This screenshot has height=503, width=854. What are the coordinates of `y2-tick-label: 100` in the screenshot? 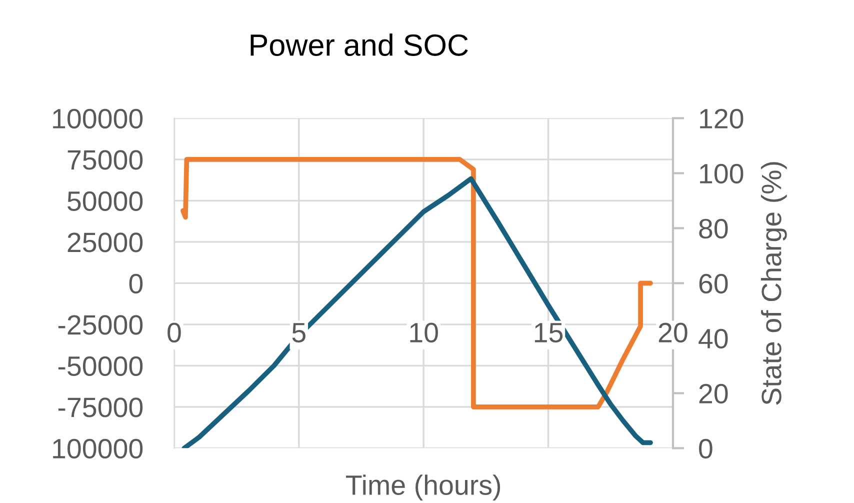 It's located at (722, 174).